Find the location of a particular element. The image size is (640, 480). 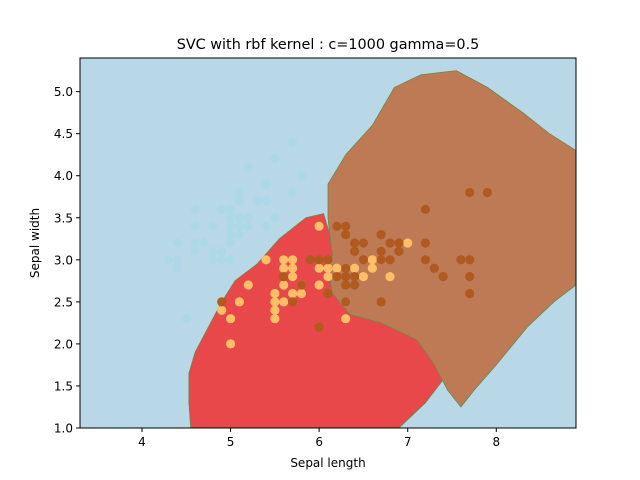

x-tick-label: 4 is located at coordinates (142, 442).